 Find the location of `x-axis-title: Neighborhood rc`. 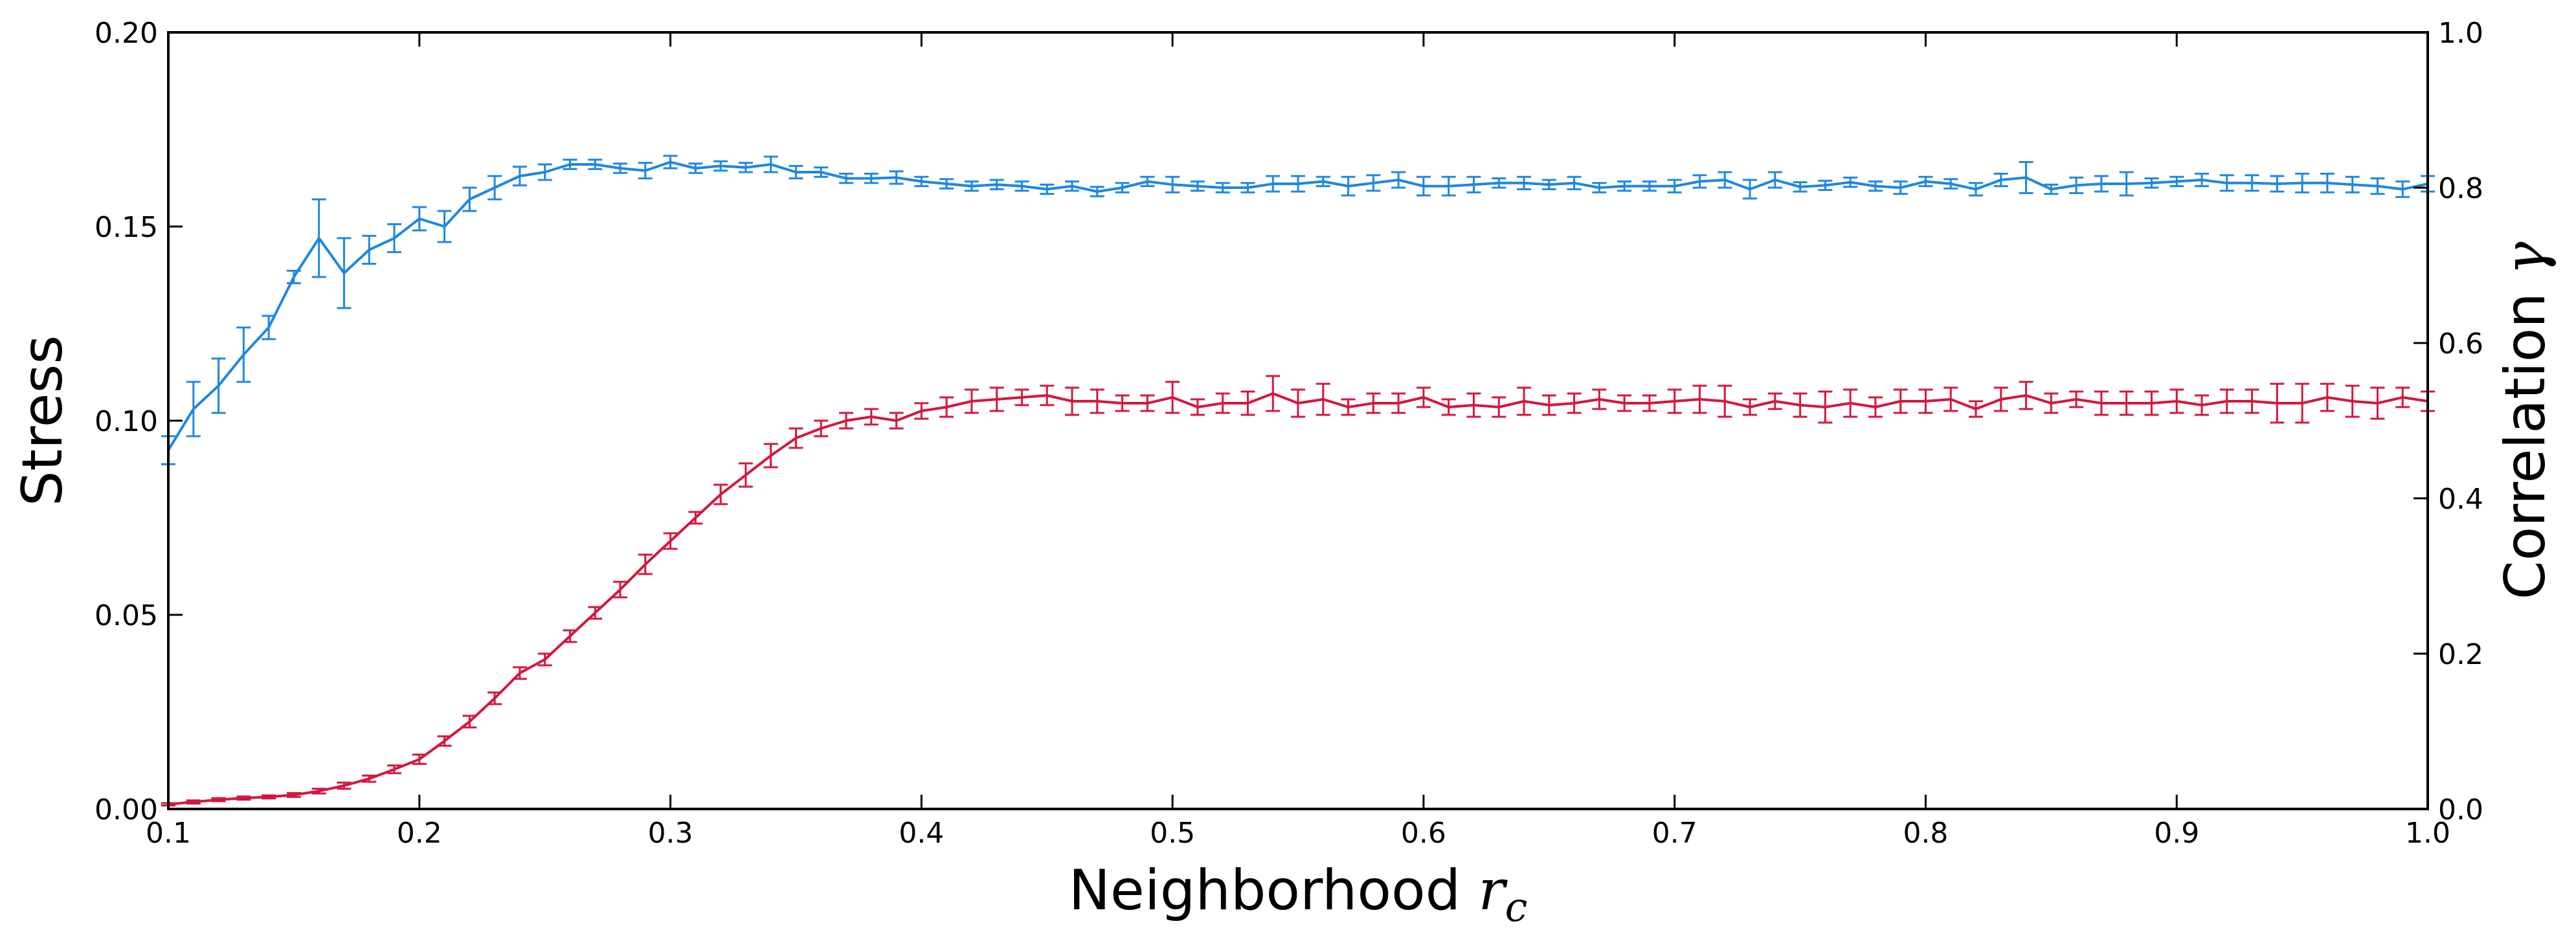

x-axis-title: Neighborhood rc is located at coordinates (1298, 894).